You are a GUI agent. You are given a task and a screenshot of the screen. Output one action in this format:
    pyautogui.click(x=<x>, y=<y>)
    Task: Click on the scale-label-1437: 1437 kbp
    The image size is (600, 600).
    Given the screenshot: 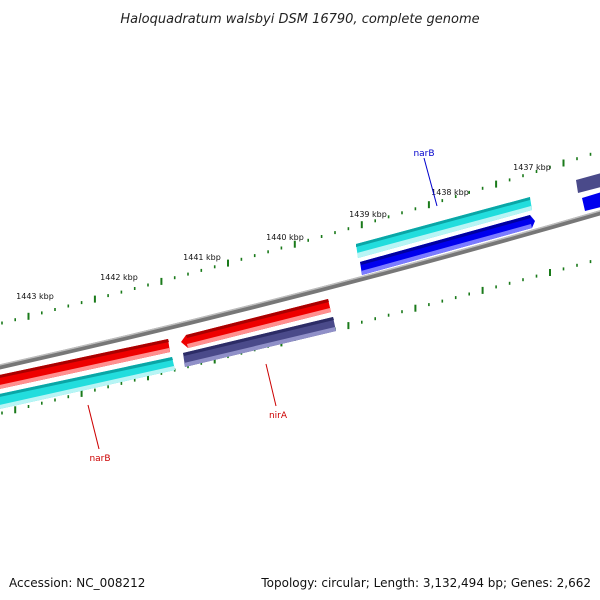 What is the action you would take?
    pyautogui.click(x=532, y=167)
    